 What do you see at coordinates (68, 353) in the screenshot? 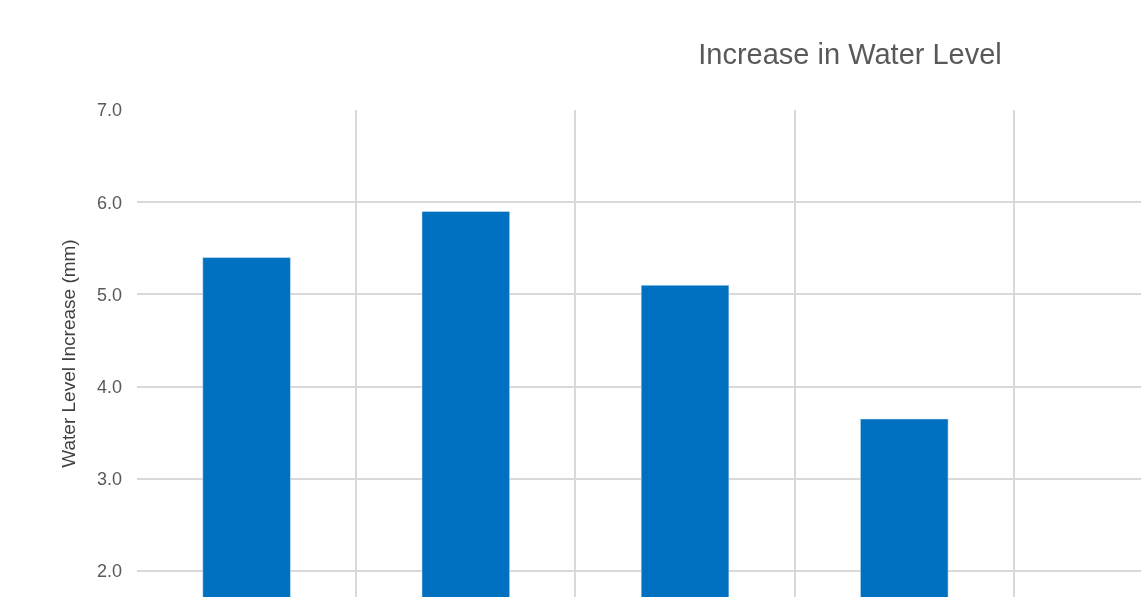
I see `y-axis-title: Water Level Increase (mm)` at bounding box center [68, 353].